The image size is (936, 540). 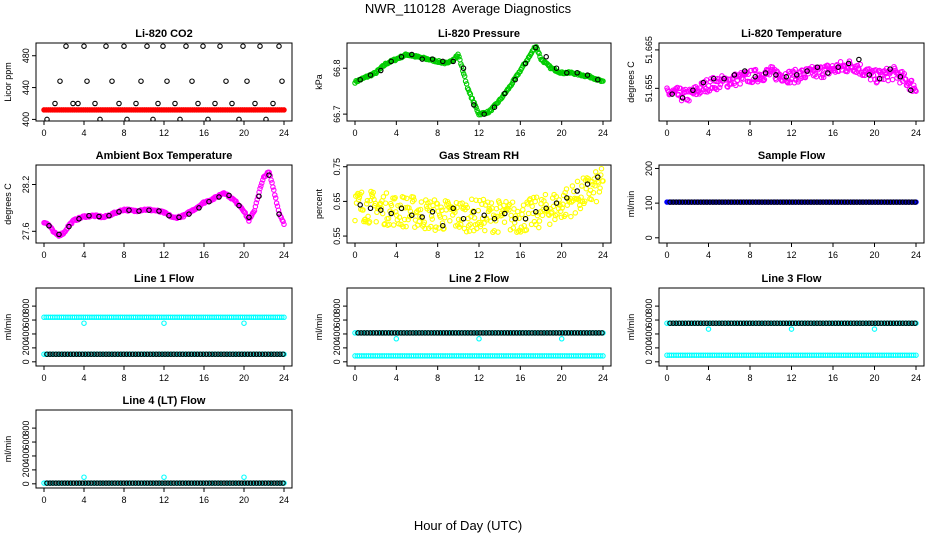 What do you see at coordinates (43, 500) in the screenshot?
I see `x-tick-label: 0` at bounding box center [43, 500].